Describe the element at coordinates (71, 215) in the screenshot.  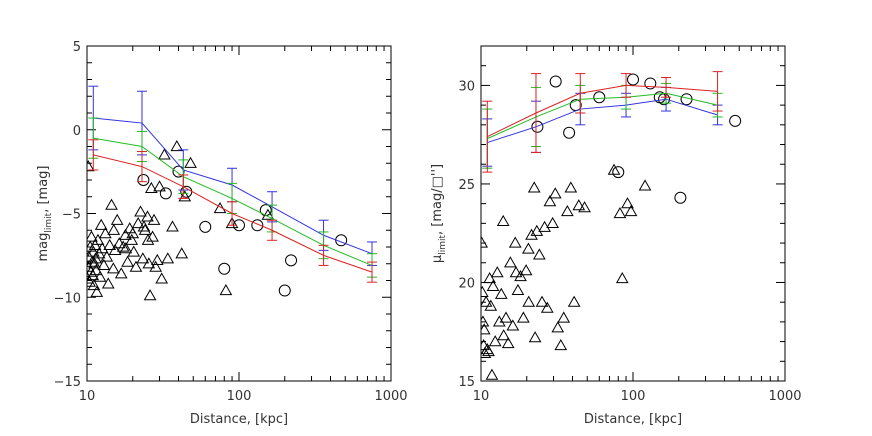
I see `y-tick-label: −5` at that location.